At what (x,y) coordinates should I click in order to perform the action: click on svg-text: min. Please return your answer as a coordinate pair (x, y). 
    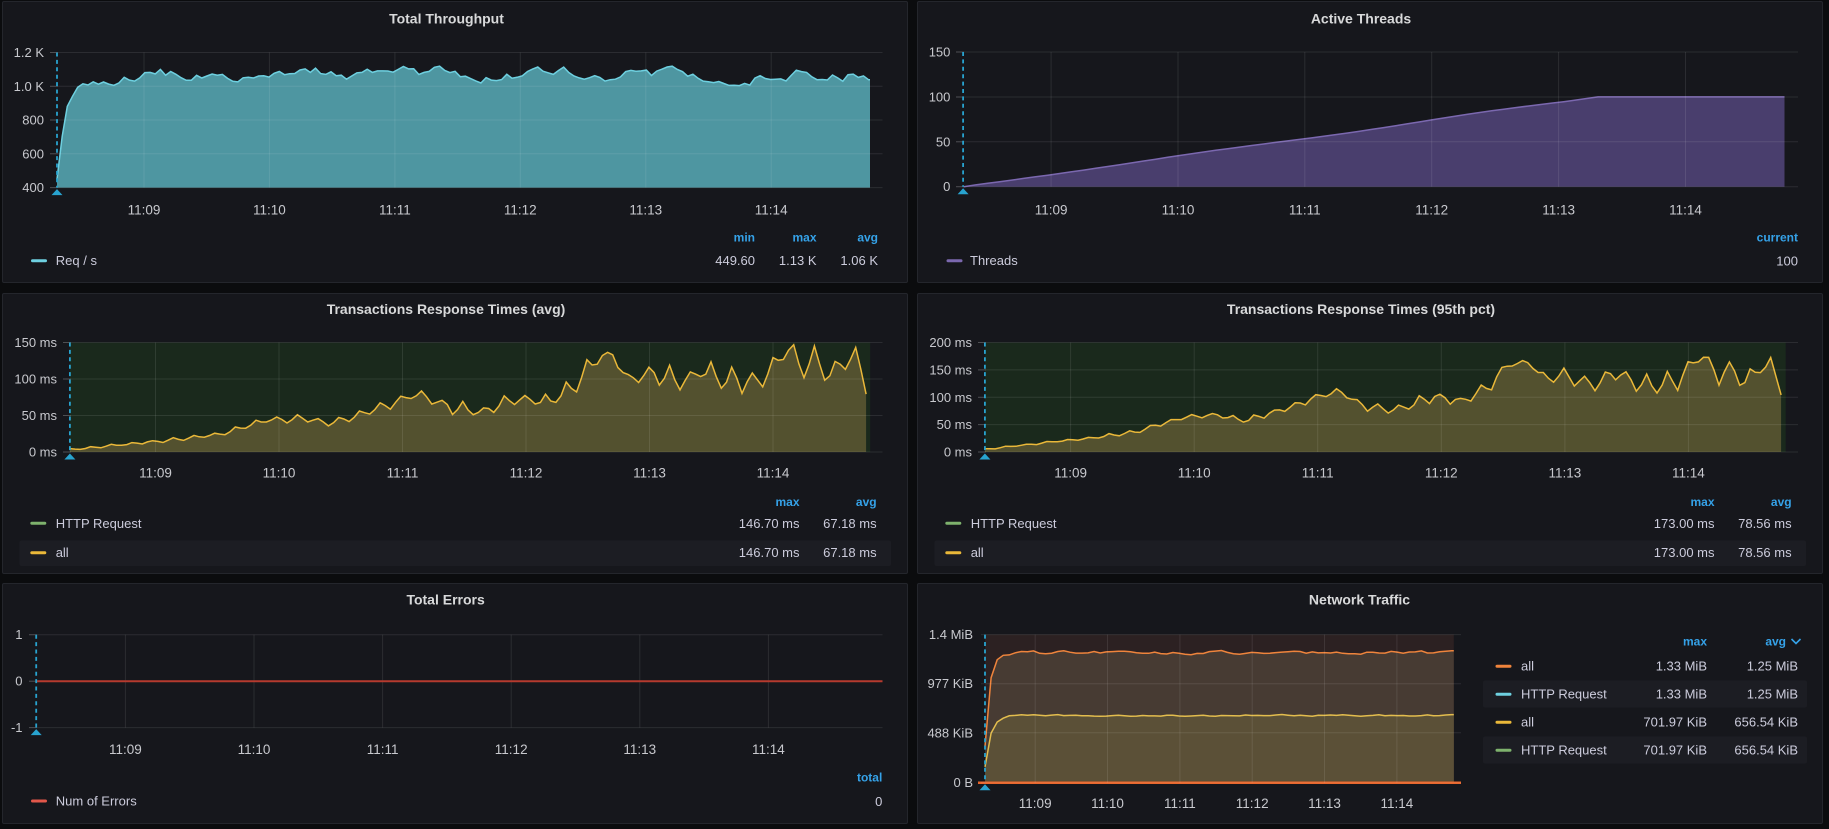
    Looking at the image, I should click on (744, 238).